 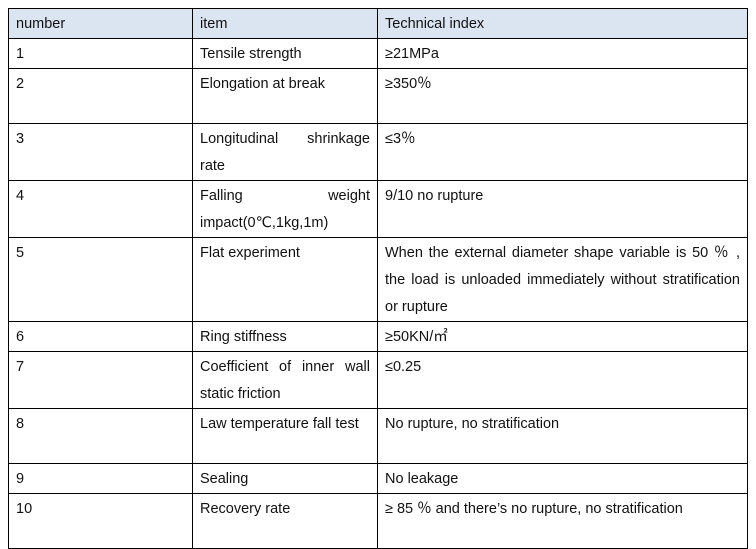 I want to click on table-cell: 5, so click(x=100, y=279).